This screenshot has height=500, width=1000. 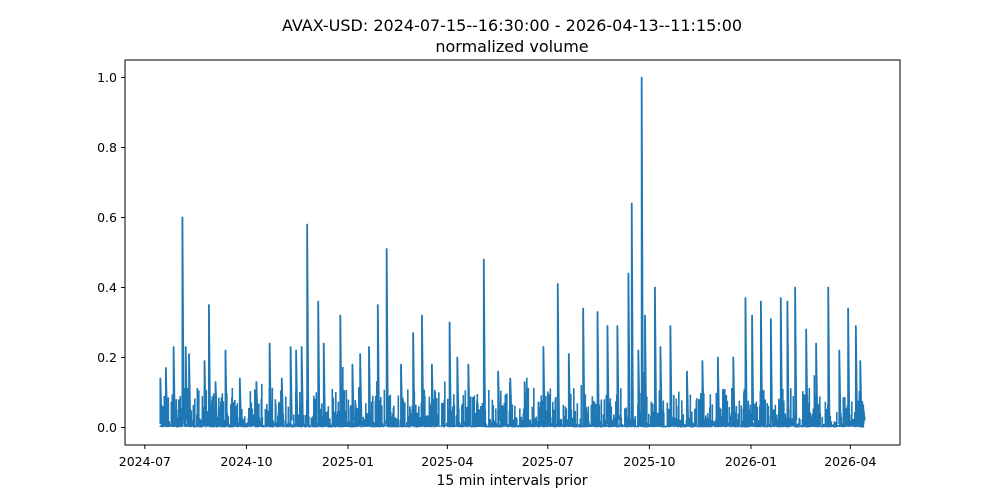 What do you see at coordinates (111, 252) in the screenshot?
I see `y-axis: 0.0 0.2 0.4 0.6 0.8 1.0` at bounding box center [111, 252].